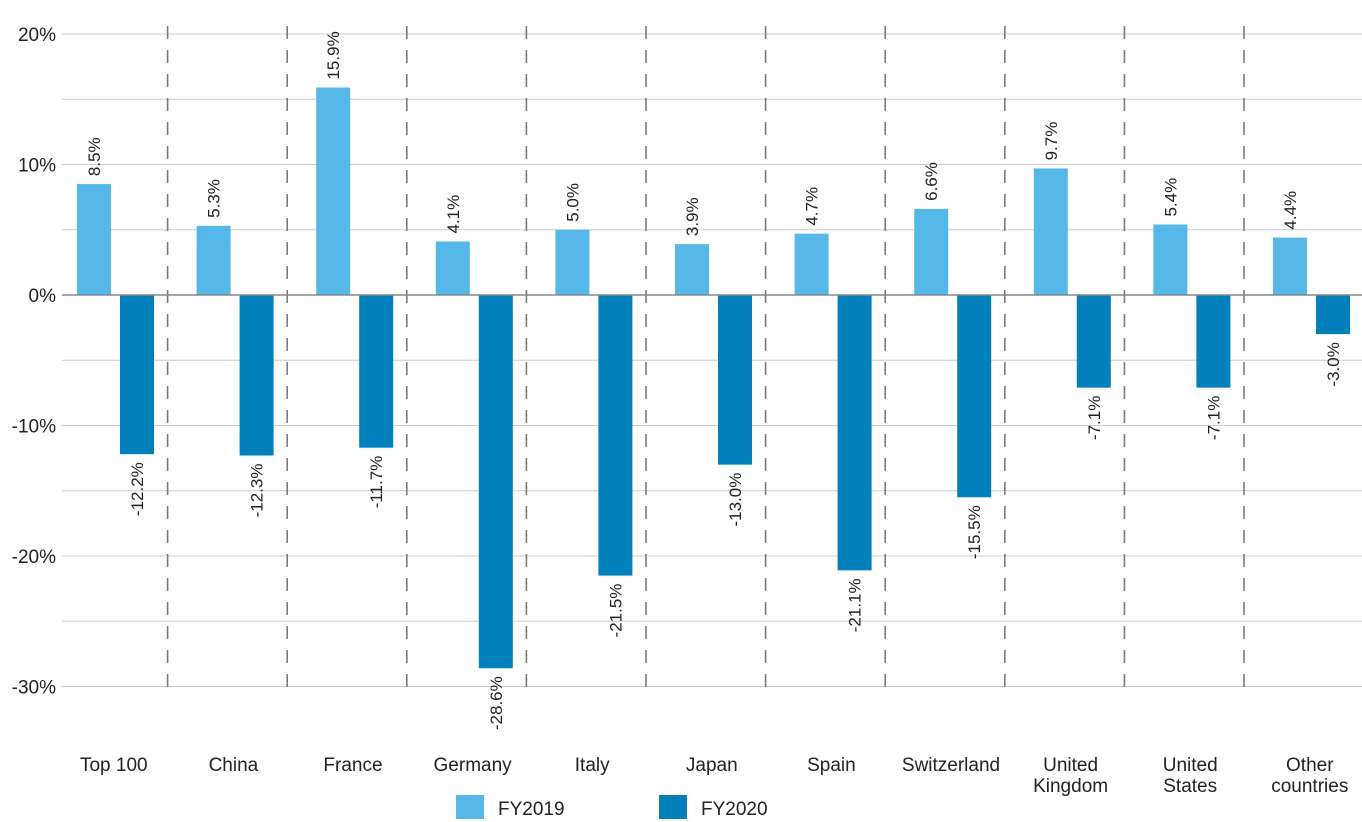 The image size is (1362, 822). Describe the element at coordinates (831, 765) in the screenshot. I see `category-label: Spain` at that location.